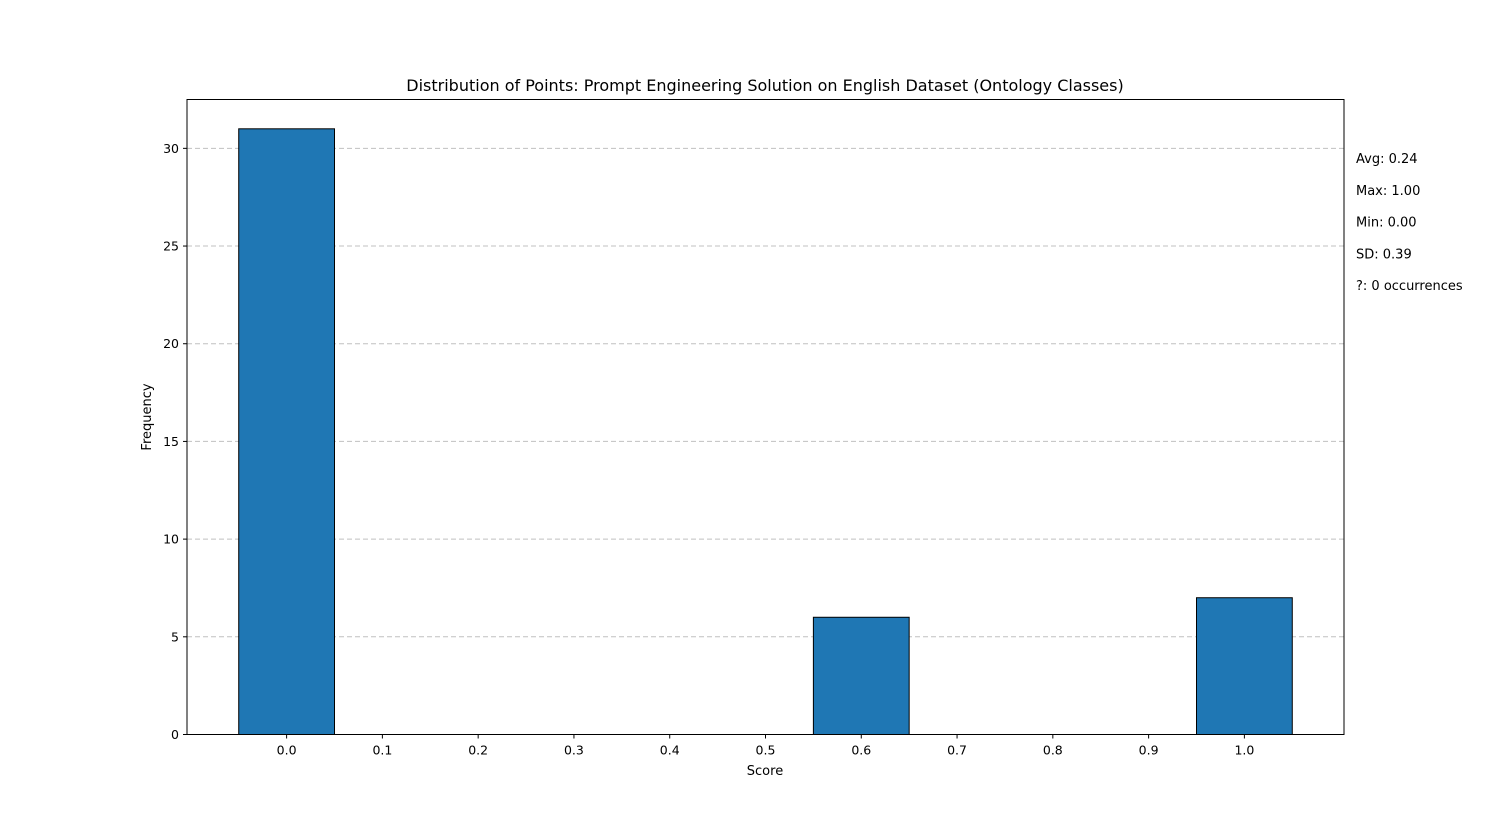  I want to click on bar-0.6, so click(861, 675).